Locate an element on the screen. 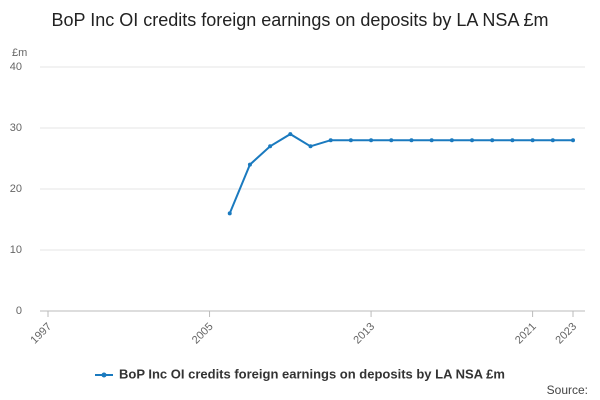  line is located at coordinates (400, 173).